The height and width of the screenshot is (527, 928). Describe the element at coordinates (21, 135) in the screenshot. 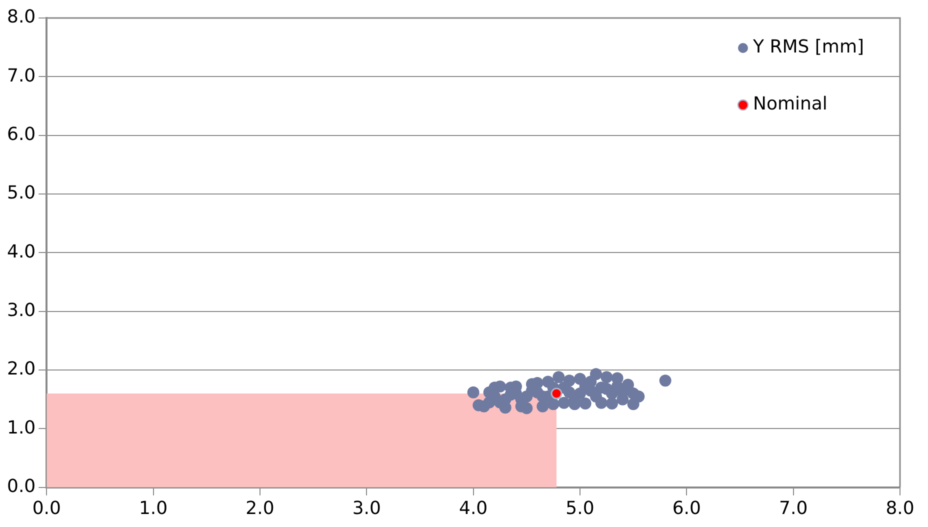

I see `y-tick-label: 6.0` at that location.